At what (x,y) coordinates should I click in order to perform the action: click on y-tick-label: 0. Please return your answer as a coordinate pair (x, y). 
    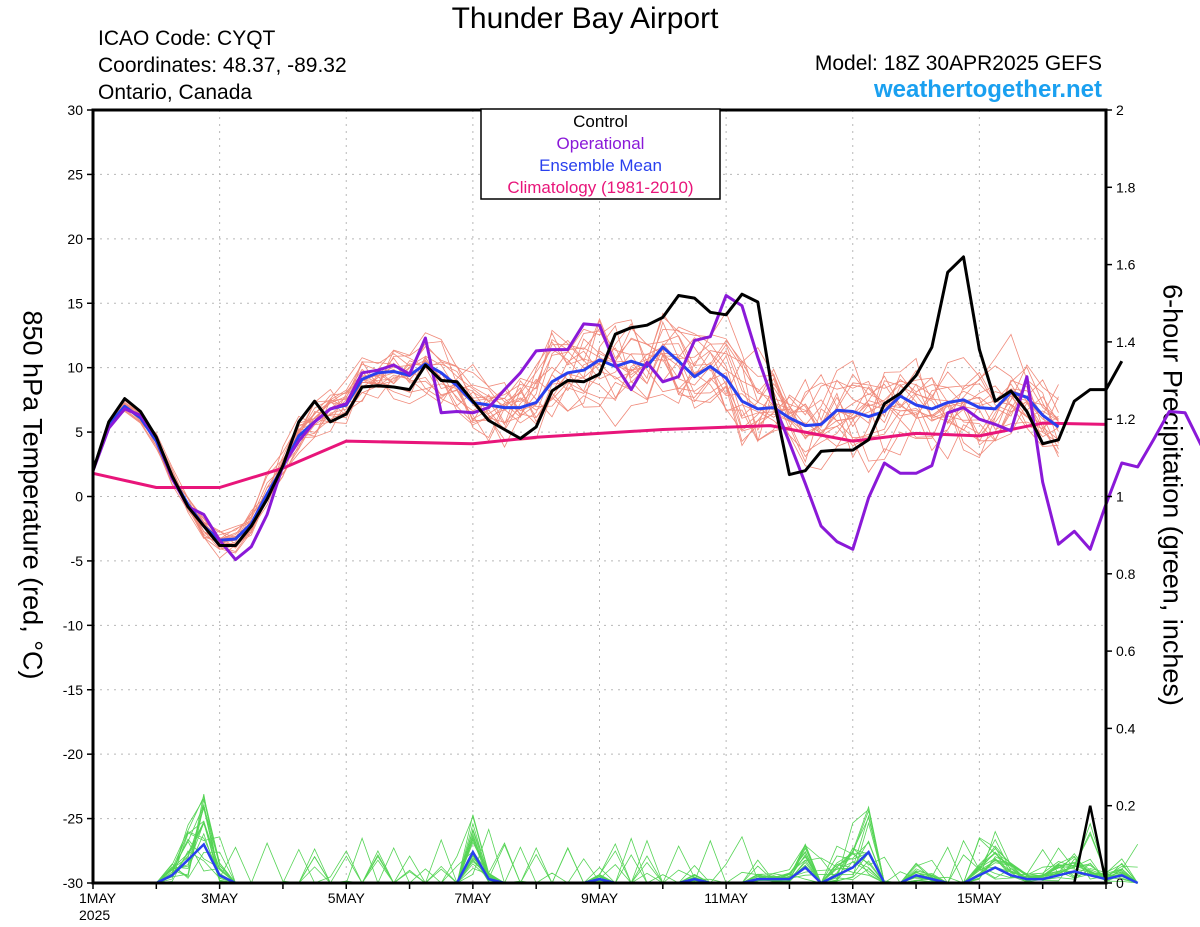
    Looking at the image, I should click on (79, 497).